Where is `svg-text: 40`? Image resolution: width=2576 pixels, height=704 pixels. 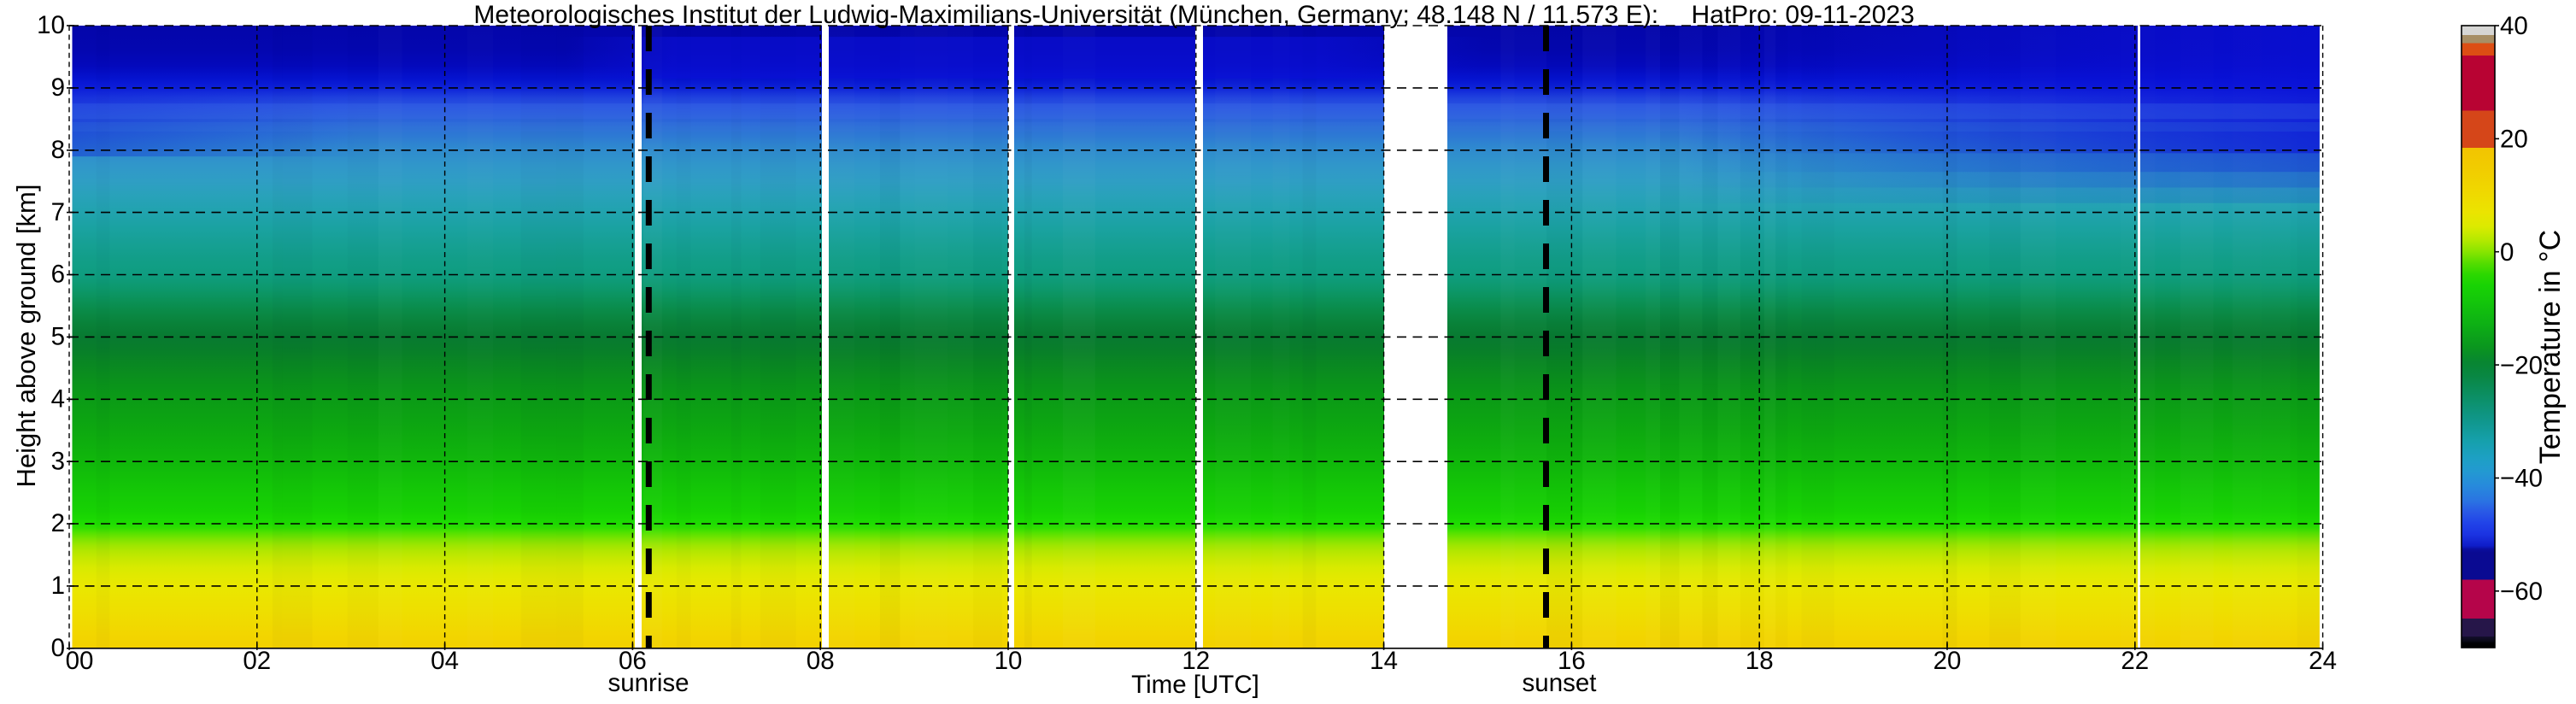
svg-text: 40 is located at coordinates (2514, 26).